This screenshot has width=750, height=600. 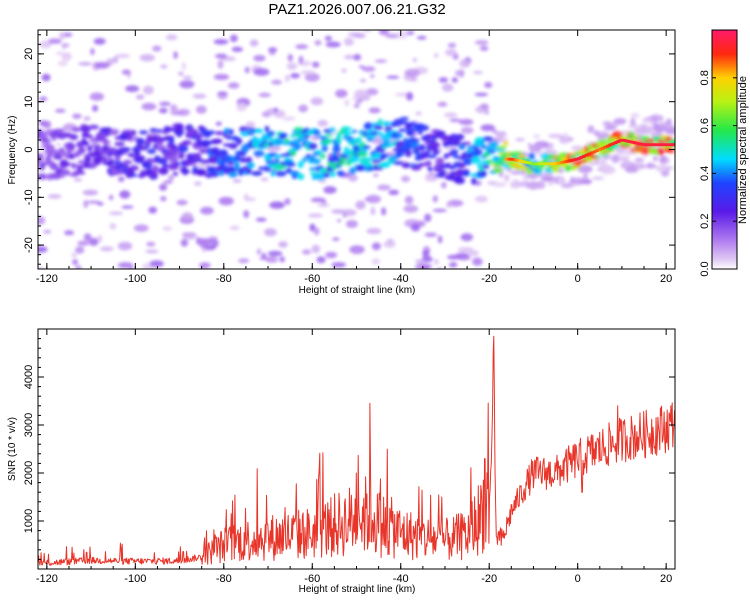 What do you see at coordinates (135, 579) in the screenshot?
I see `x-tick-label: -100` at bounding box center [135, 579].